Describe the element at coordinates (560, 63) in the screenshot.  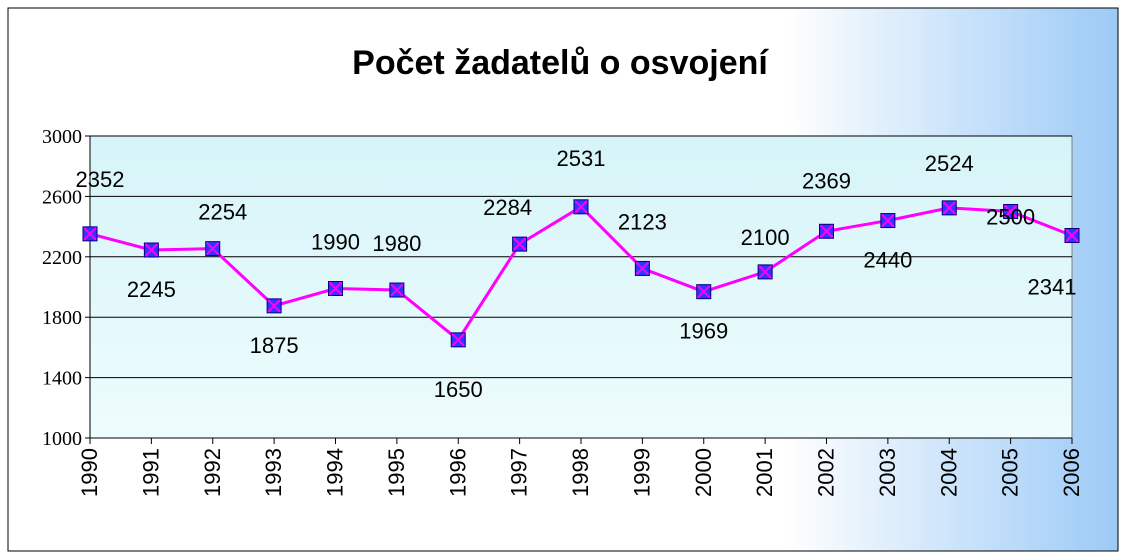
I see `chart-title: Počet žadatelů o osvojení` at that location.